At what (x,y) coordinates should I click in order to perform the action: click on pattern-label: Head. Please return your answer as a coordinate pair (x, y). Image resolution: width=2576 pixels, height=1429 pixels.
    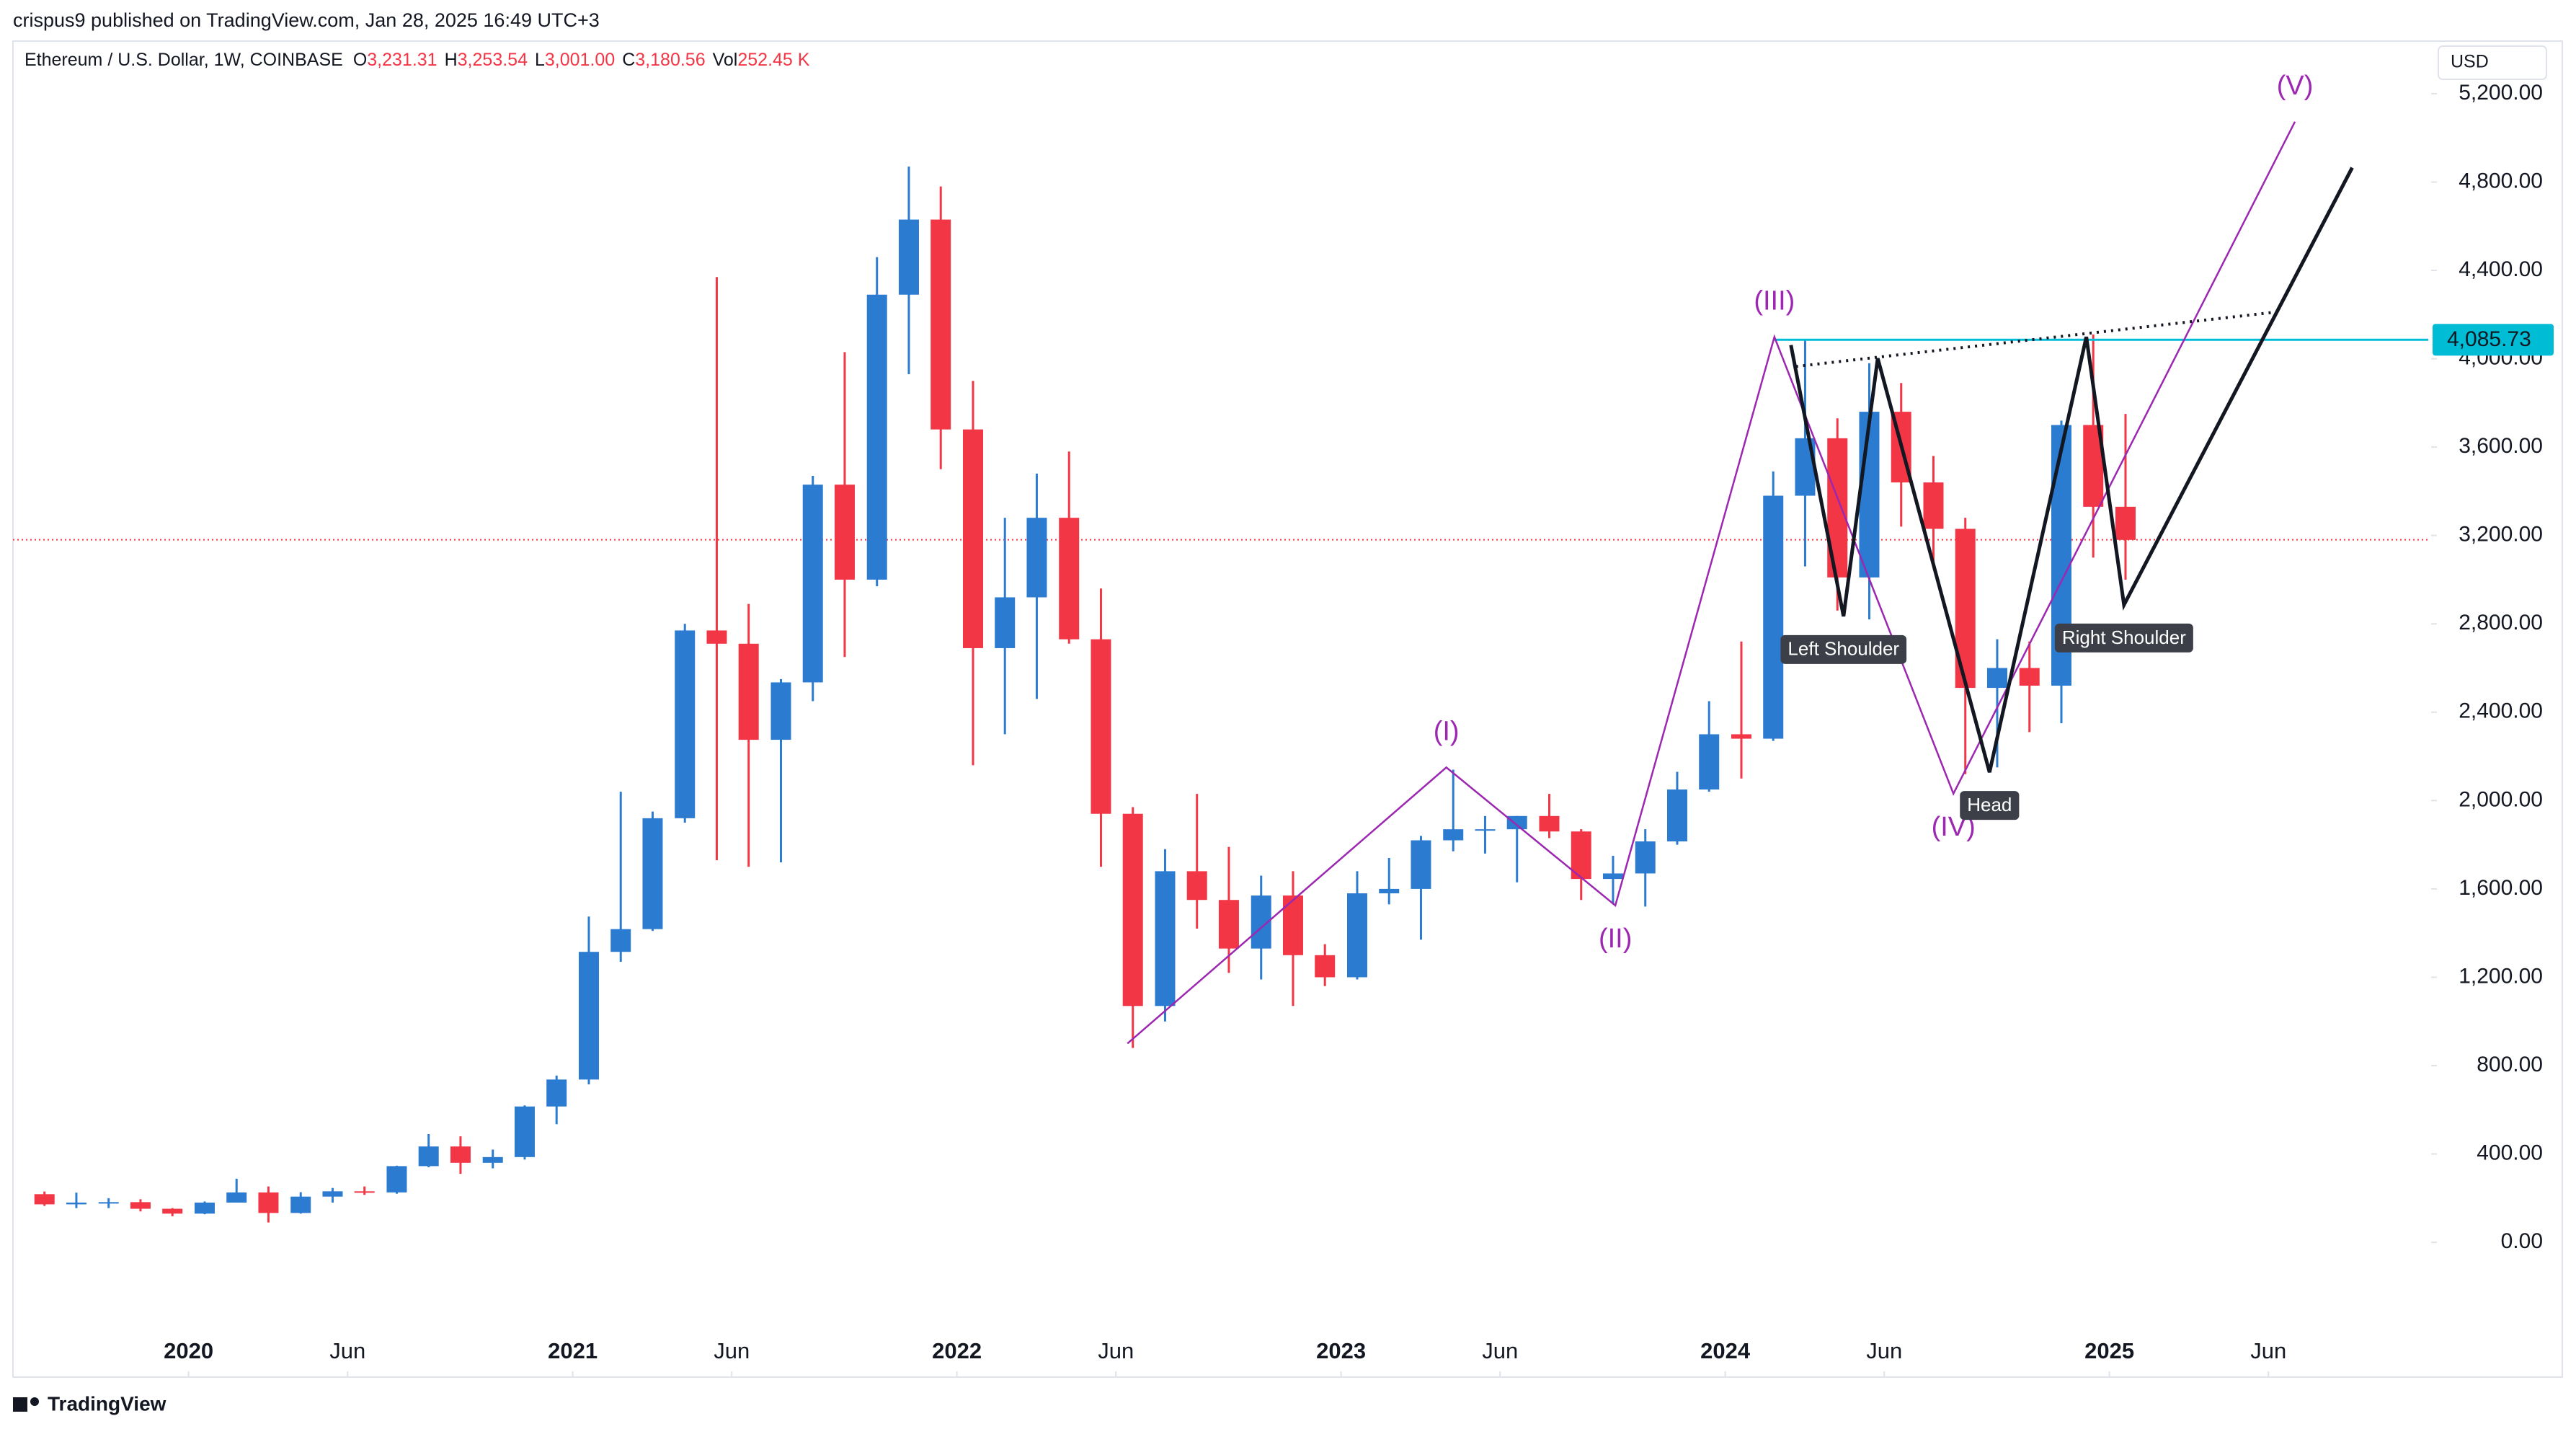
    Looking at the image, I should click on (1989, 804).